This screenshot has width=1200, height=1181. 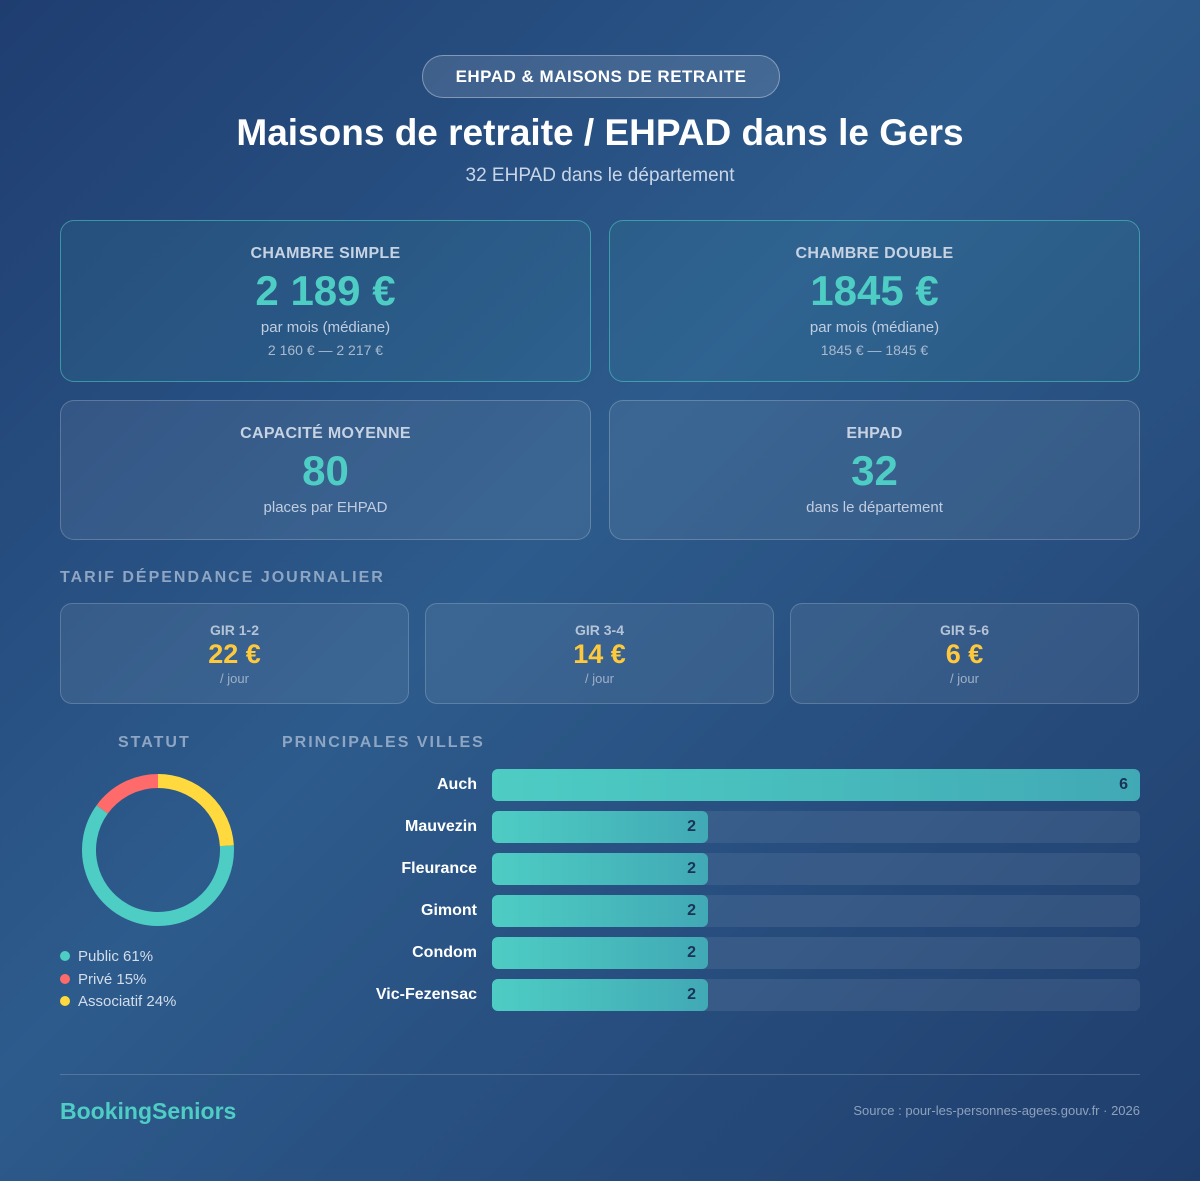 What do you see at coordinates (874, 433) in the screenshot?
I see `card-label: EHPAD` at bounding box center [874, 433].